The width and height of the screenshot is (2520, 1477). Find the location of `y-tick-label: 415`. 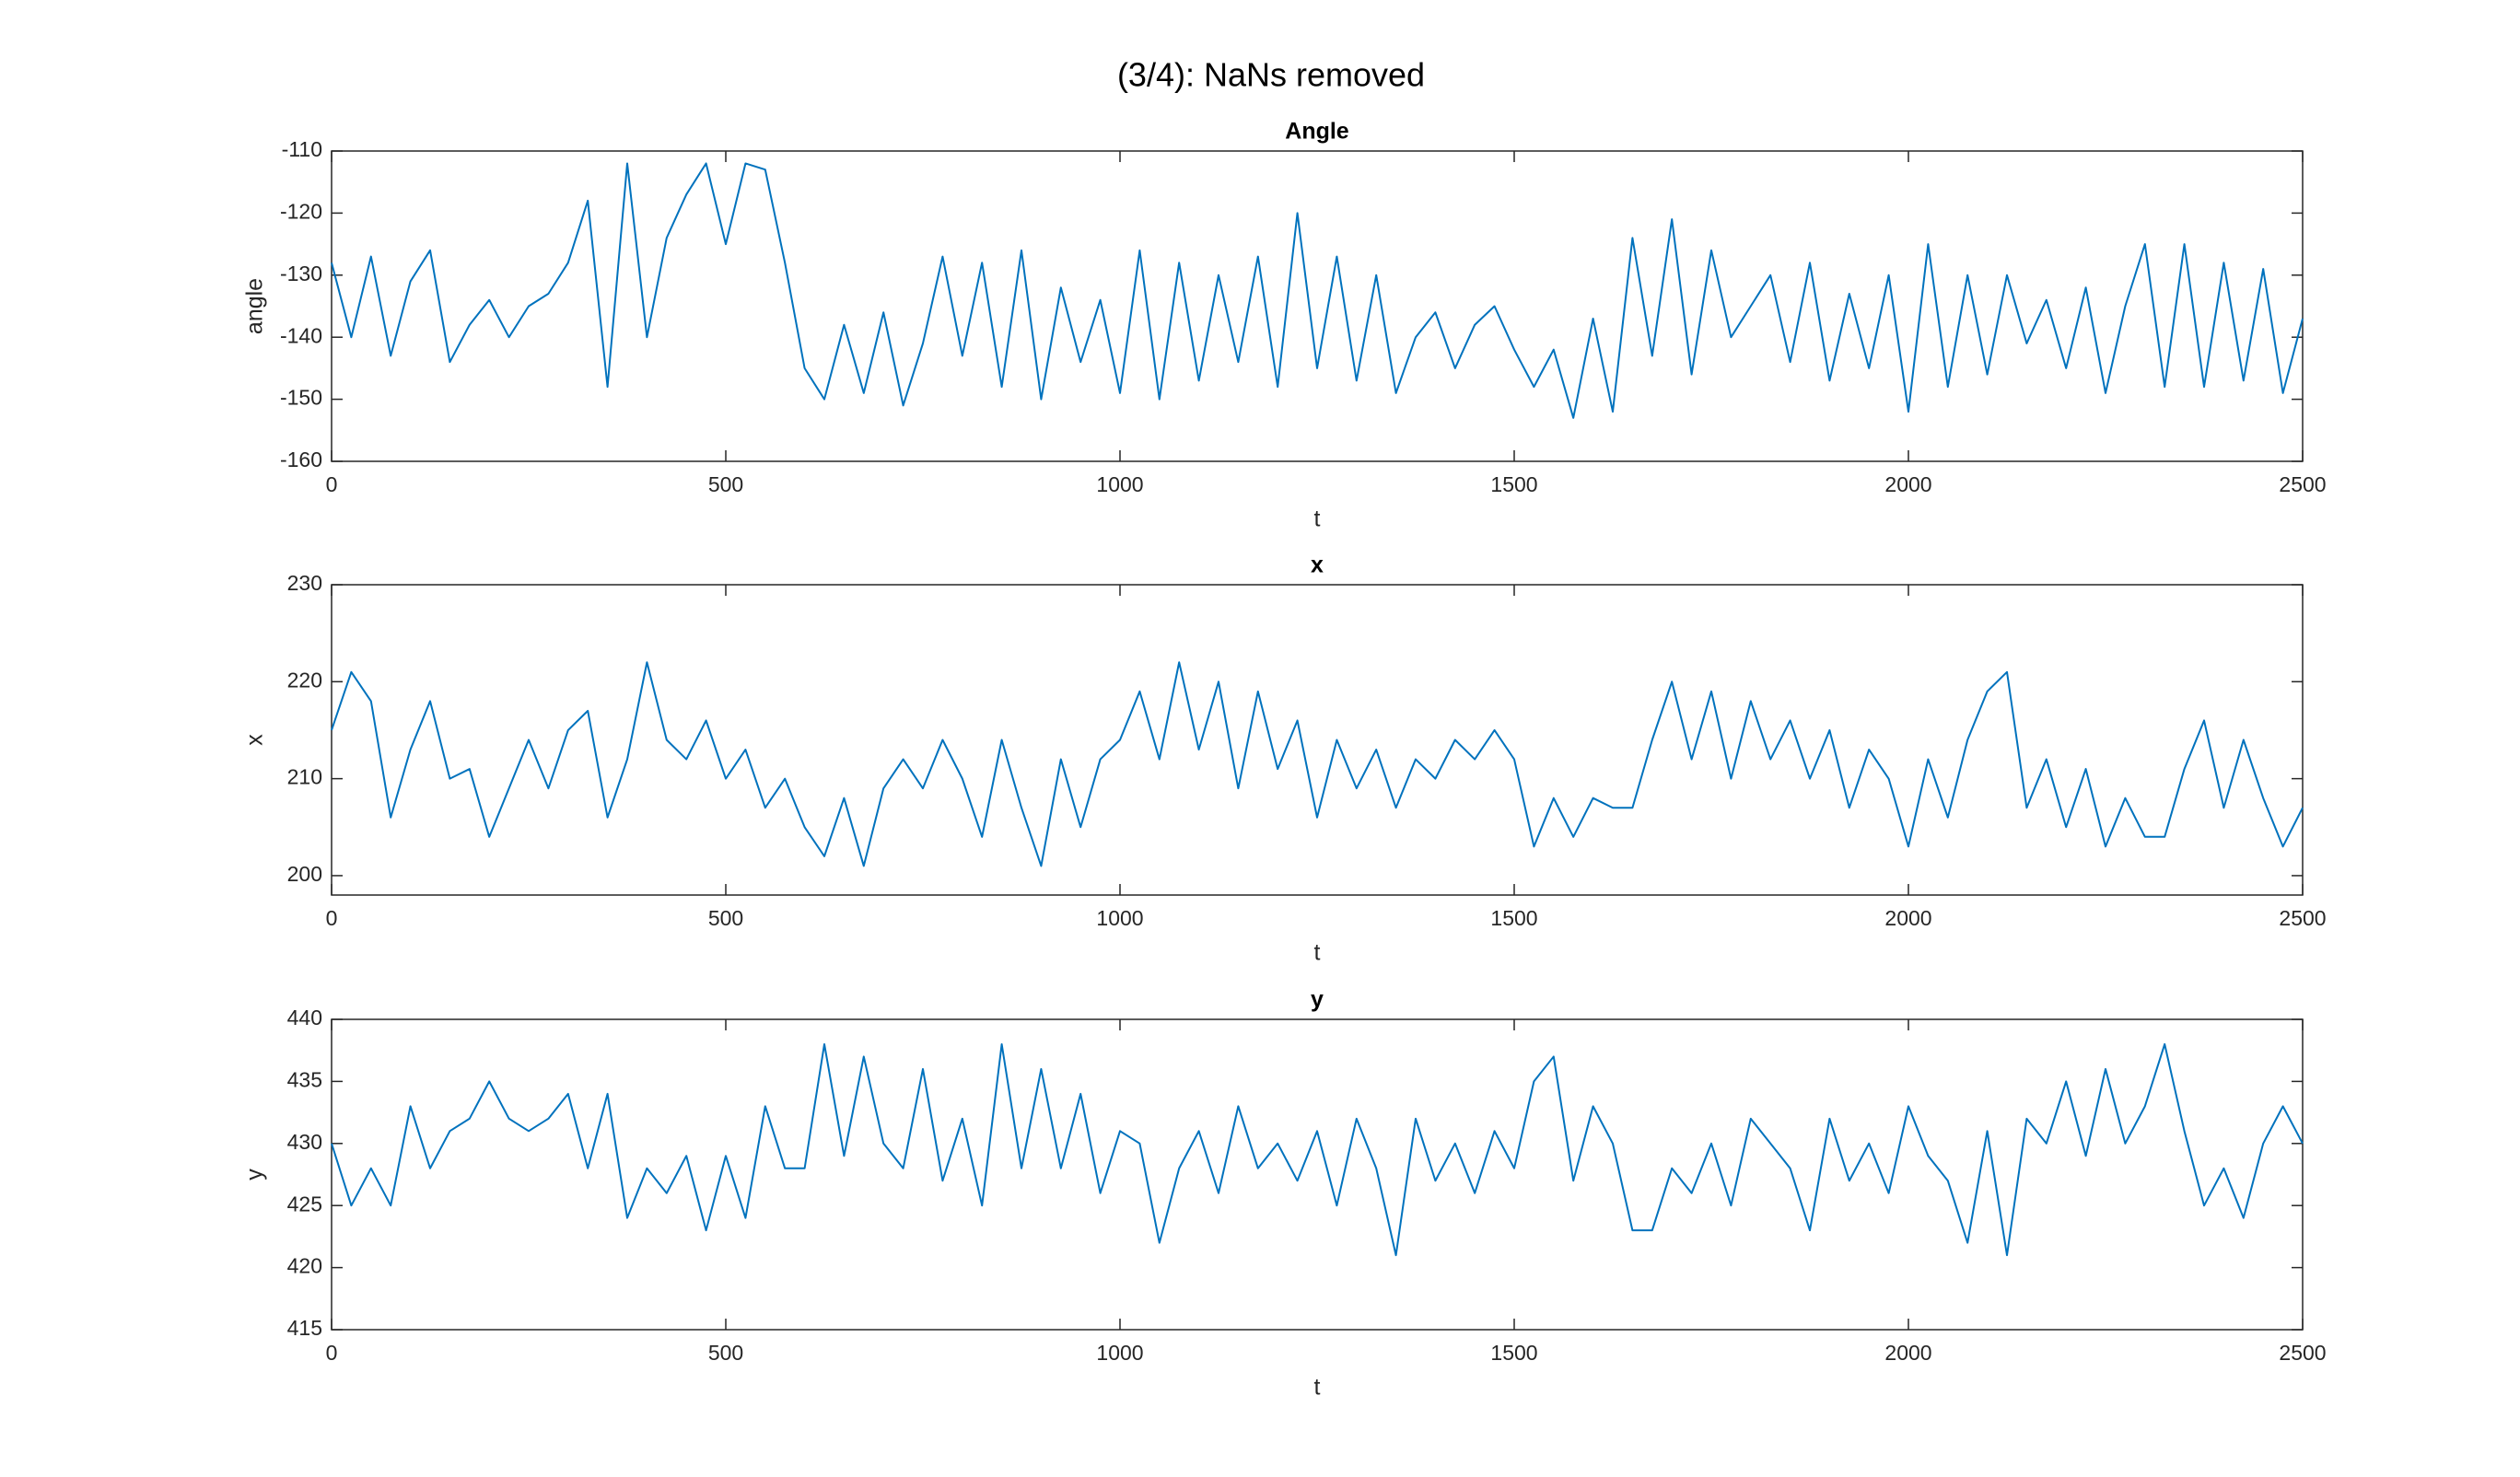

y-tick-label: 415 is located at coordinates (304, 1328).